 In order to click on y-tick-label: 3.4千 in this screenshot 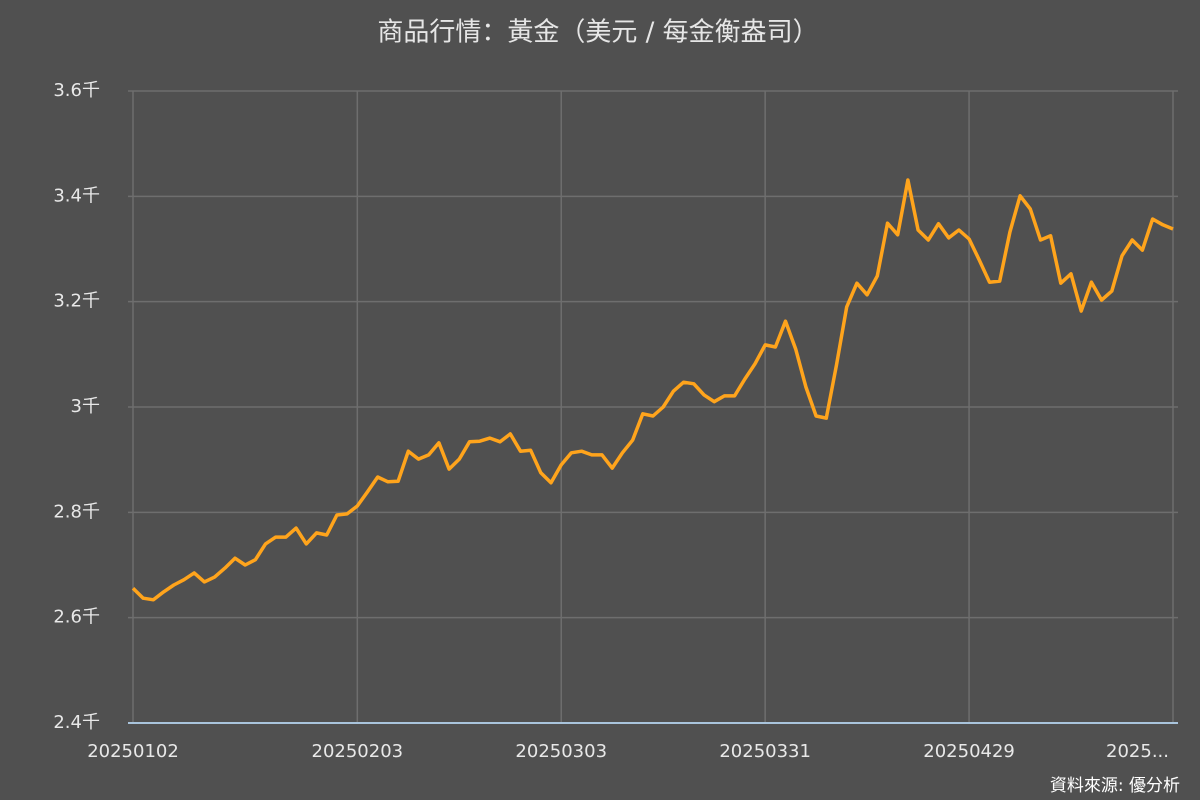, I will do `click(76, 195)`.